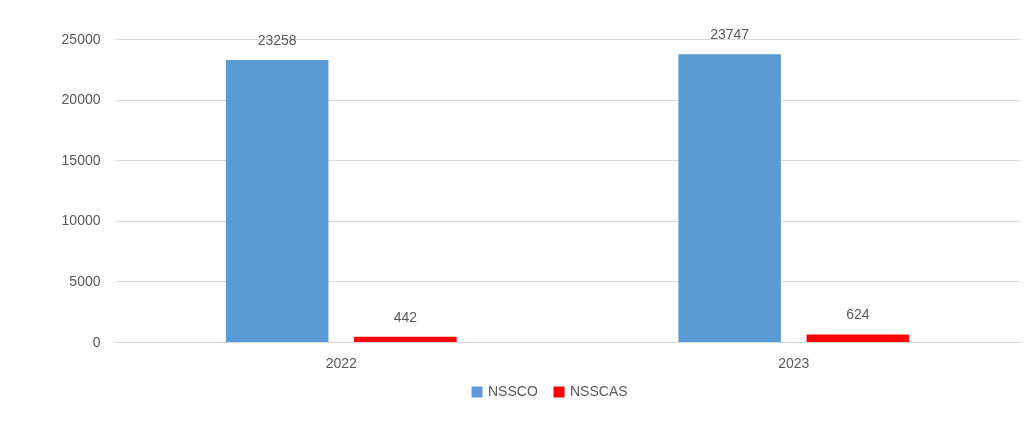 The image size is (1030, 426). What do you see at coordinates (85, 280) in the screenshot?
I see `y-tick-label: 5000` at bounding box center [85, 280].